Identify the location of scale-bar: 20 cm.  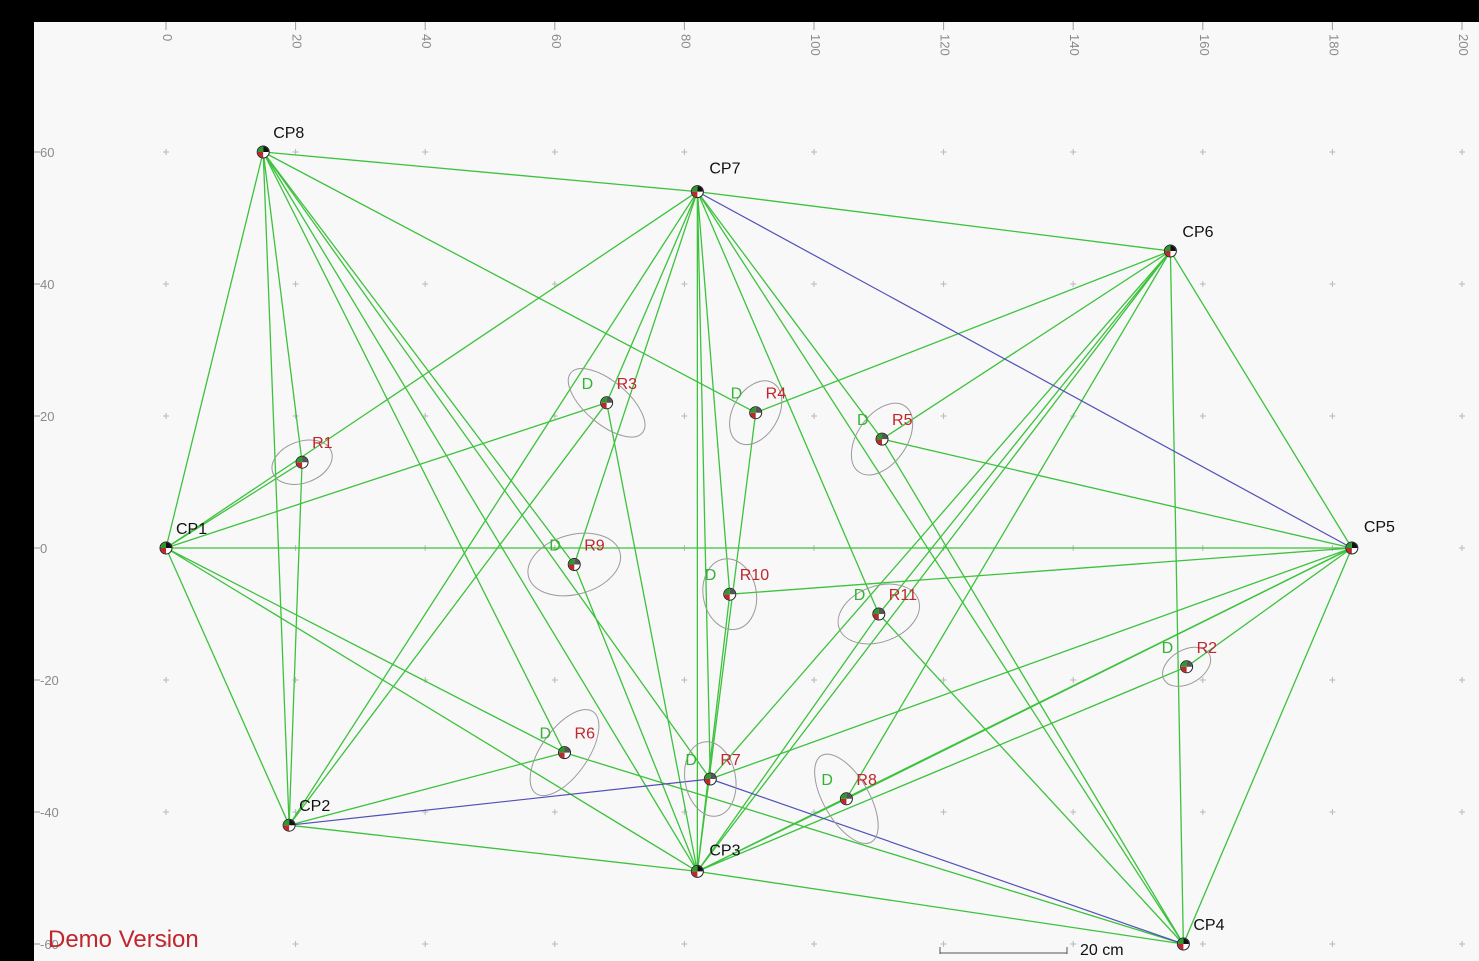
(1031, 950).